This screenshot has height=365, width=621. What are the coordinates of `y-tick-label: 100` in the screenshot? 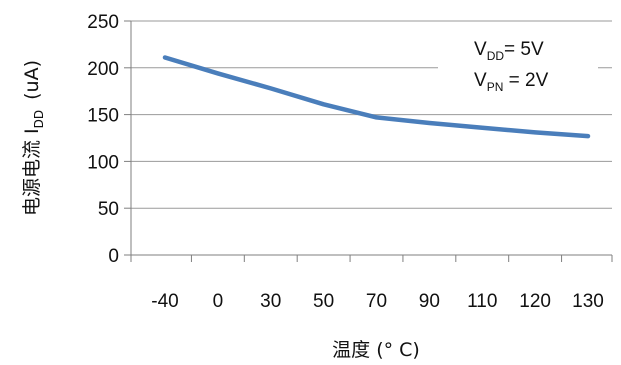 It's located at (103, 162).